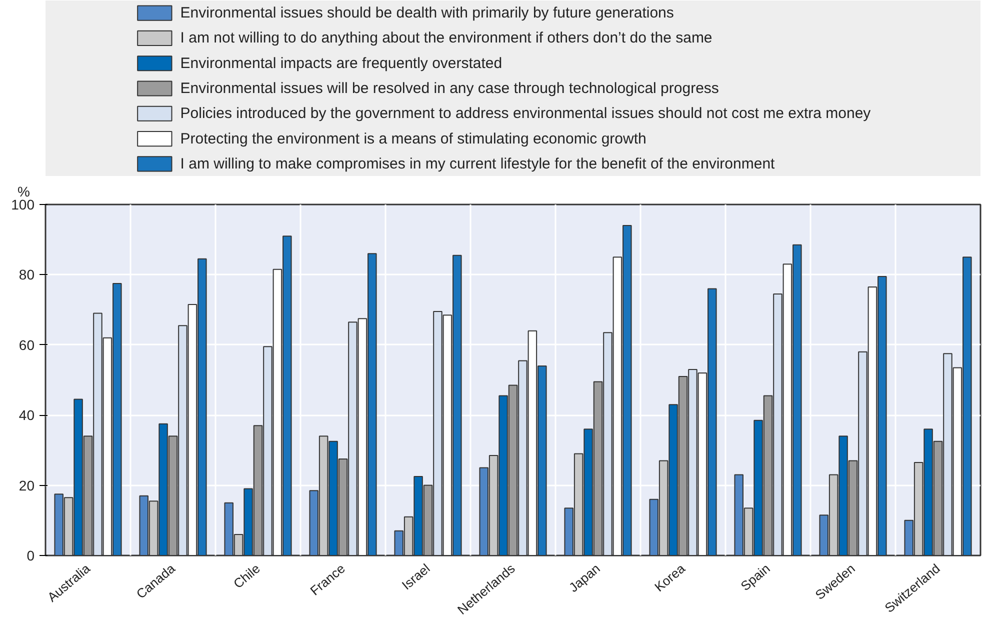 The height and width of the screenshot is (632, 985). Describe the element at coordinates (413, 139) in the screenshot. I see `legend-label: Protecting the environment is a means of stimulating economic growth` at that location.